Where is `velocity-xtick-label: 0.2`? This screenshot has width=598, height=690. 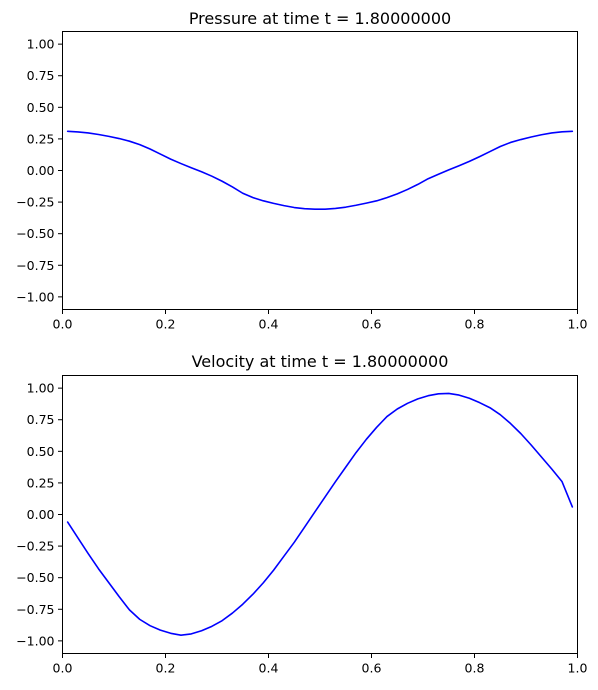
velocity-xtick-label: 0.2 is located at coordinates (166, 668).